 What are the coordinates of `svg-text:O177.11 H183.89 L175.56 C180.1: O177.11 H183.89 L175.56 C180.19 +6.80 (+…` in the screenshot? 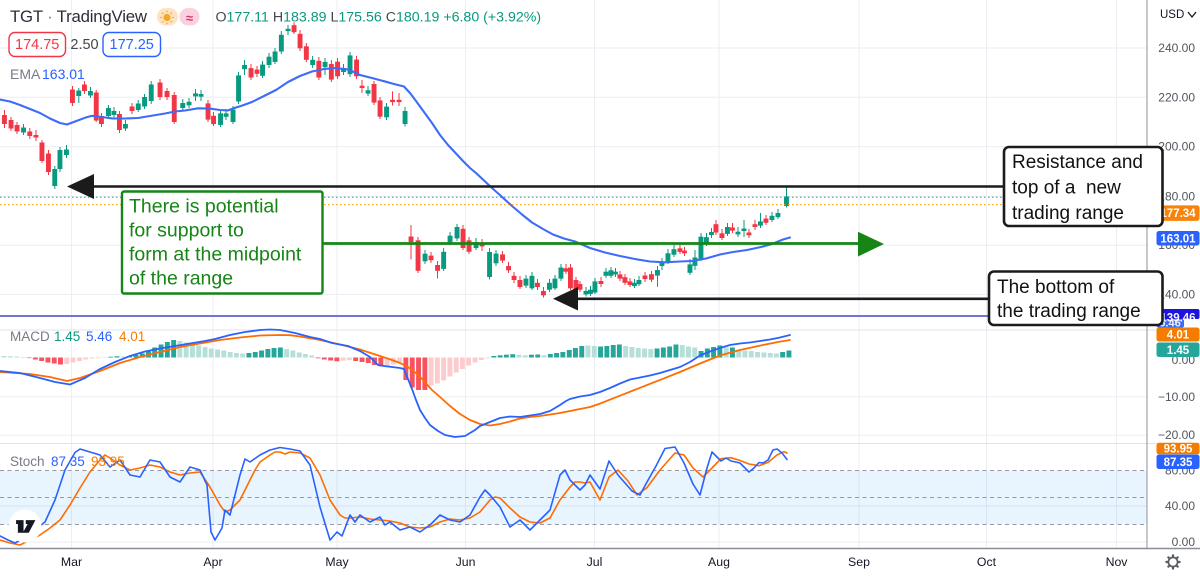 It's located at (379, 18).